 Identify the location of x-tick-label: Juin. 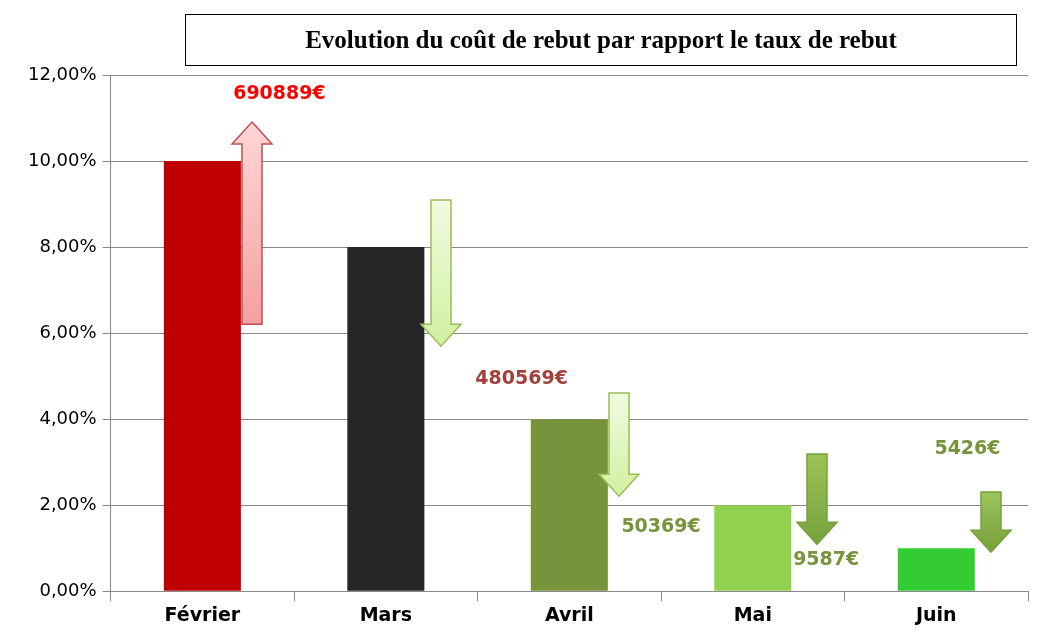
(935, 613).